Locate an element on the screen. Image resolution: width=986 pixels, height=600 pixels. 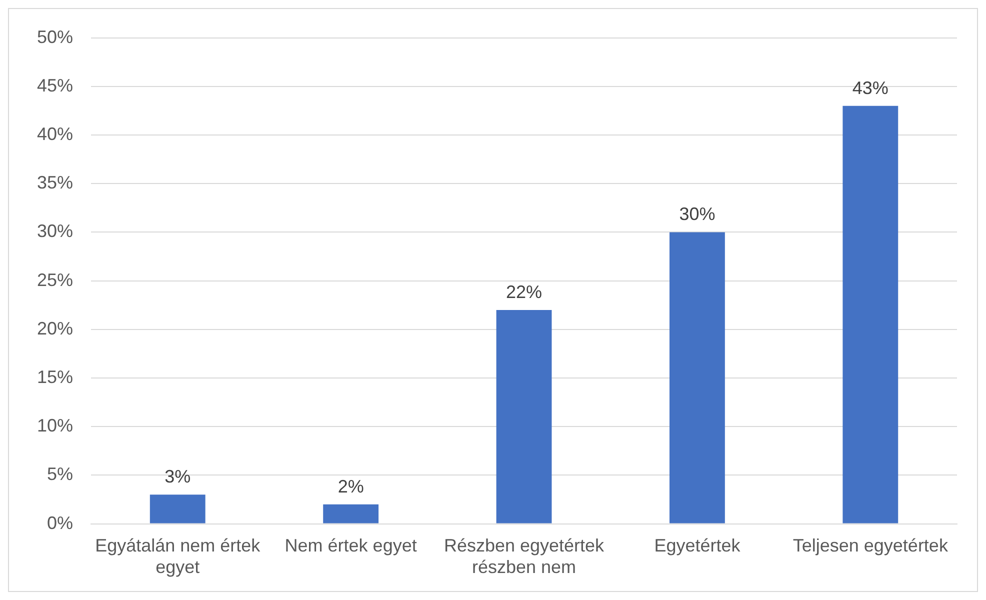
y-tick-label: 50% is located at coordinates (55, 36).